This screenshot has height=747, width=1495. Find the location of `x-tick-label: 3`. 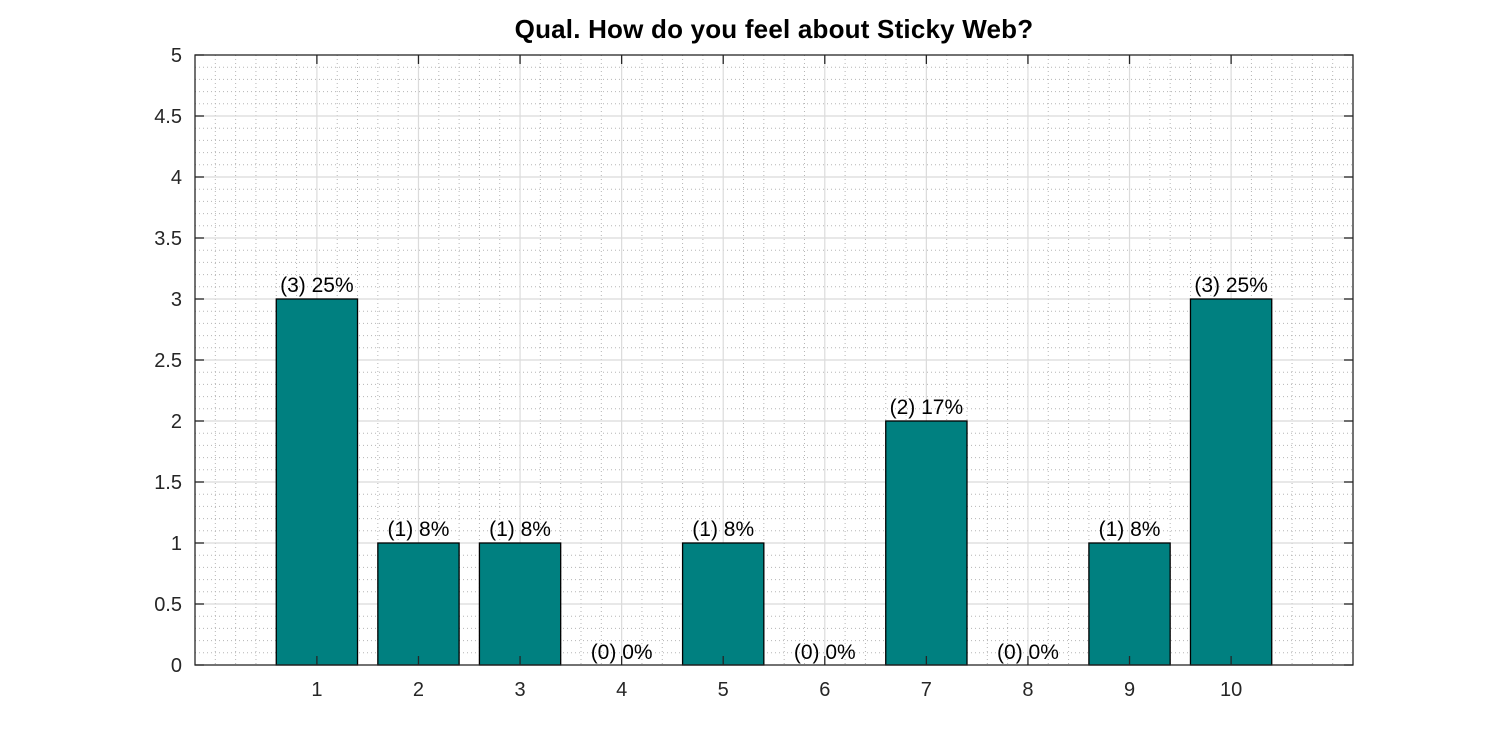

x-tick-label: 3 is located at coordinates (519, 690).